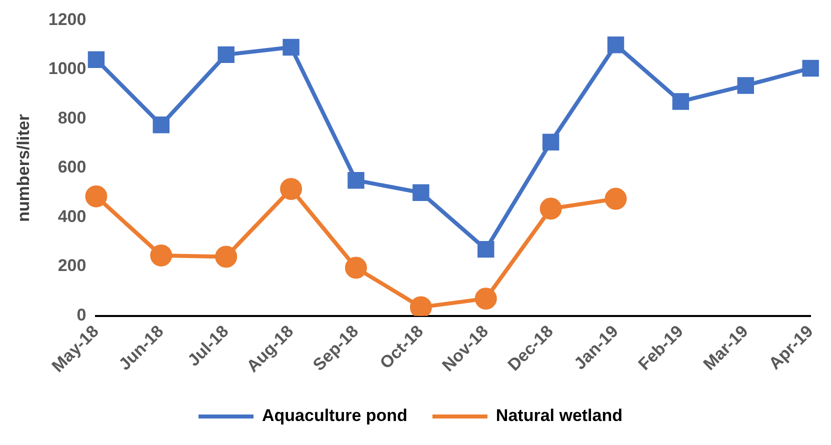  I want to click on legend-label: Natural wetland, so click(559, 416).